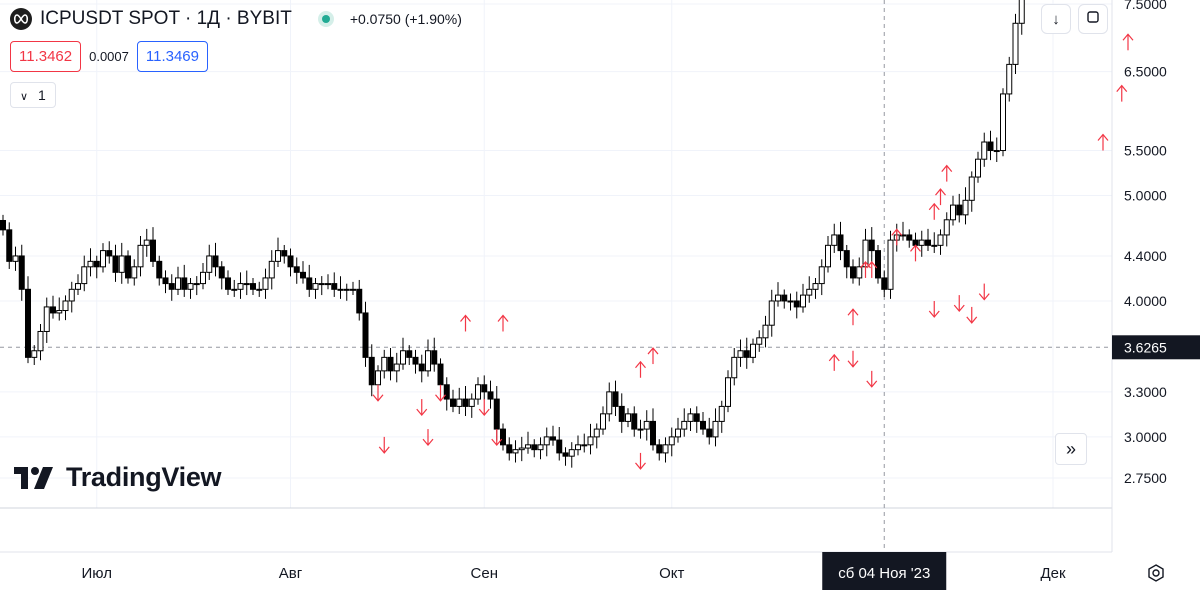 This screenshot has height=590, width=1200. I want to click on tradingview-logo: TradingView, so click(118, 477).